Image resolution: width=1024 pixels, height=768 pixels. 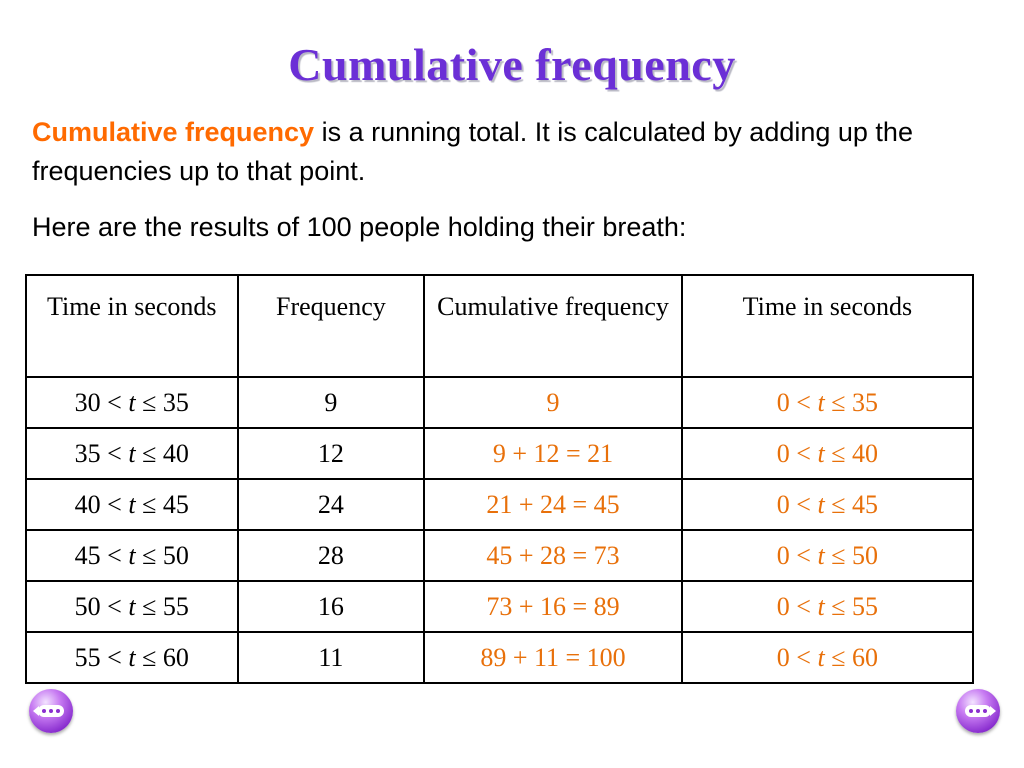 I want to click on frequency-cell: 16, so click(x=331, y=606).